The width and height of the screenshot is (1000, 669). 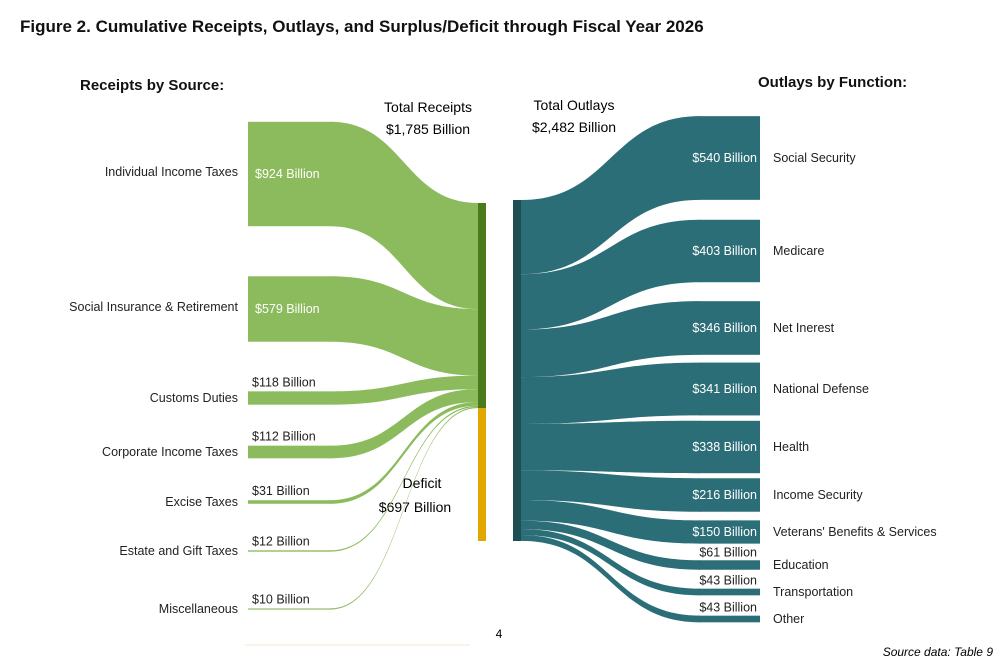 What do you see at coordinates (153, 307) in the screenshot?
I see `receipt-category-label: Social Insurance & Retirement` at bounding box center [153, 307].